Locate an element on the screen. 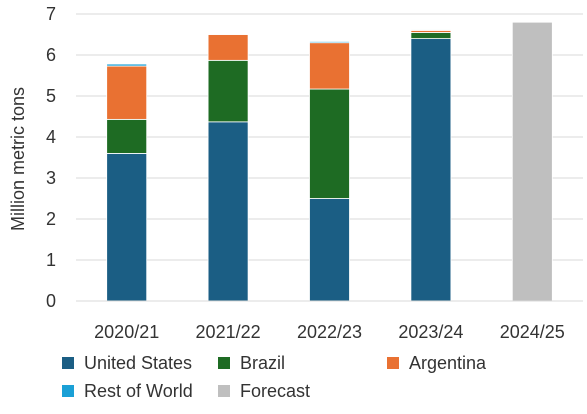 This screenshot has width=587, height=414. x-axis-ticks: 2020/21 2021/22 2022/23 2023/24 2024/25 is located at coordinates (329, 332).